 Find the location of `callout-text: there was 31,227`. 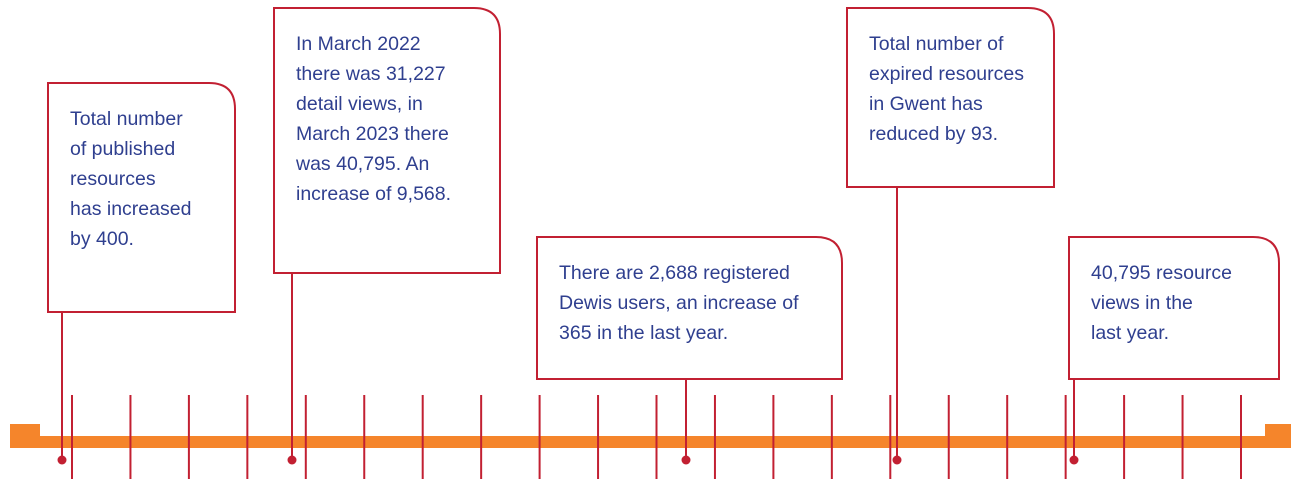

callout-text: there was 31,227 is located at coordinates (371, 74).